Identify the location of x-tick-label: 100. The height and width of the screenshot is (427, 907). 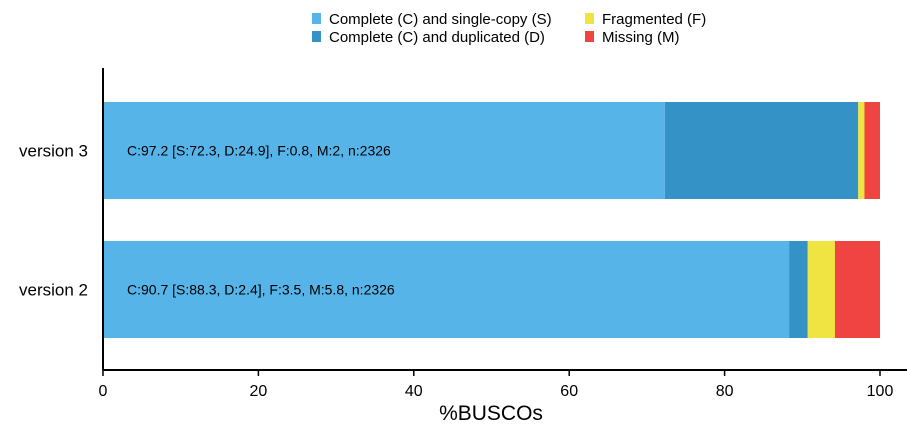
(880, 391).